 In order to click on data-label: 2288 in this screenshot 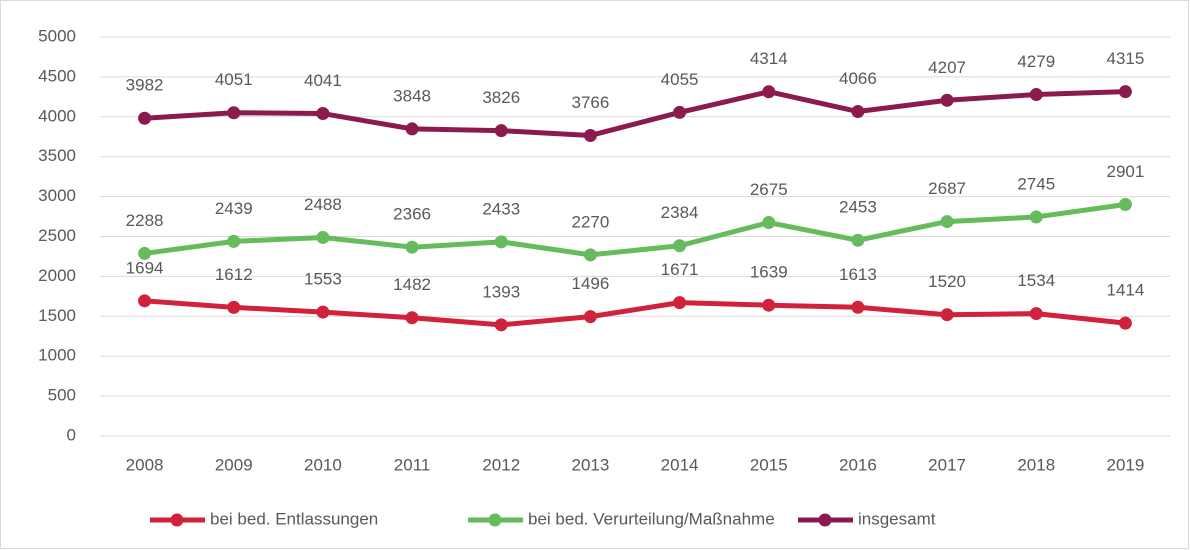, I will do `click(145, 220)`.